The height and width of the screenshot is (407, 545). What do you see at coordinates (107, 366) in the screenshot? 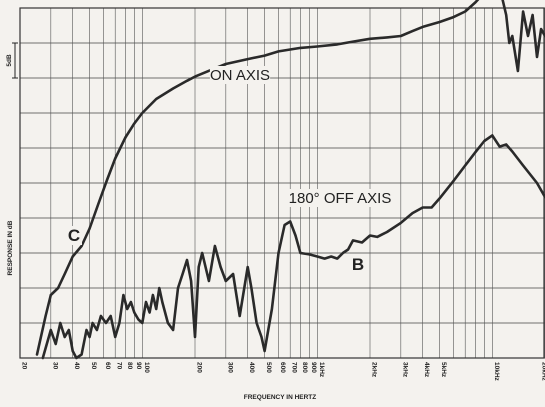
I see `x-tick-label: 60` at bounding box center [107, 366].